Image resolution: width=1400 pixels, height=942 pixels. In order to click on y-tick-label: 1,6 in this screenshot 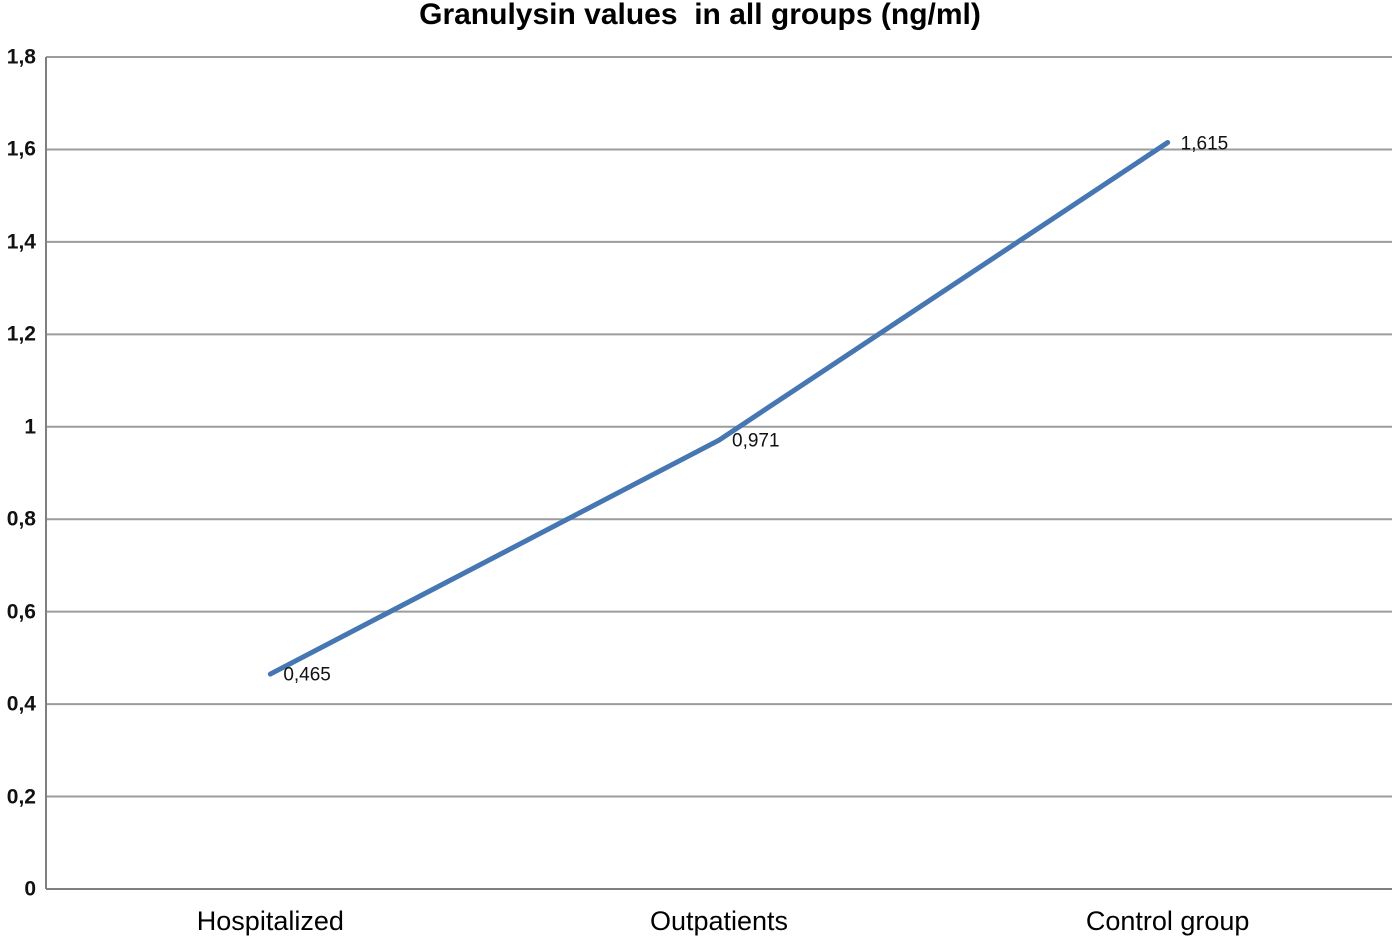, I will do `click(21, 149)`.